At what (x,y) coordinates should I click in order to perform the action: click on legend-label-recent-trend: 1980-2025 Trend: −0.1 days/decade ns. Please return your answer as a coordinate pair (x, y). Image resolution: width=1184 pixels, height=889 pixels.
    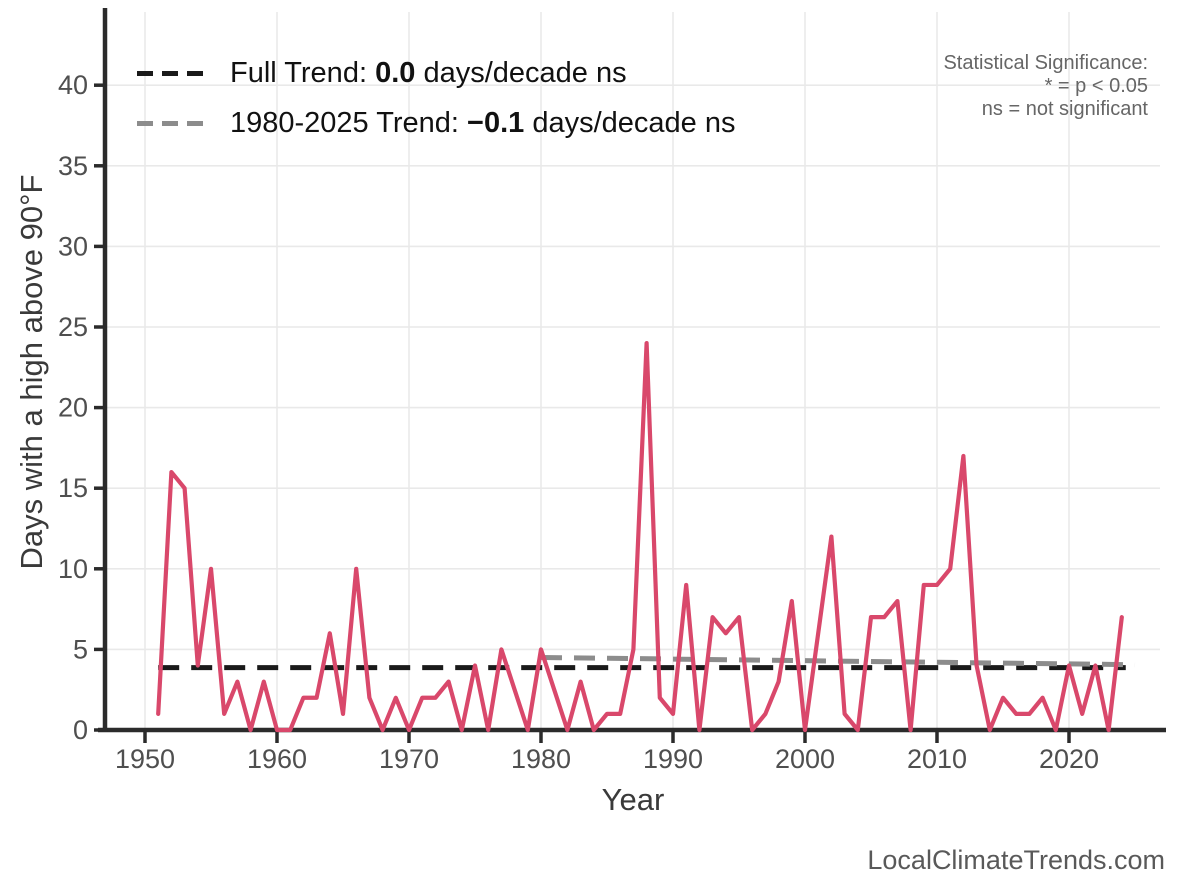
    Looking at the image, I should click on (482, 123).